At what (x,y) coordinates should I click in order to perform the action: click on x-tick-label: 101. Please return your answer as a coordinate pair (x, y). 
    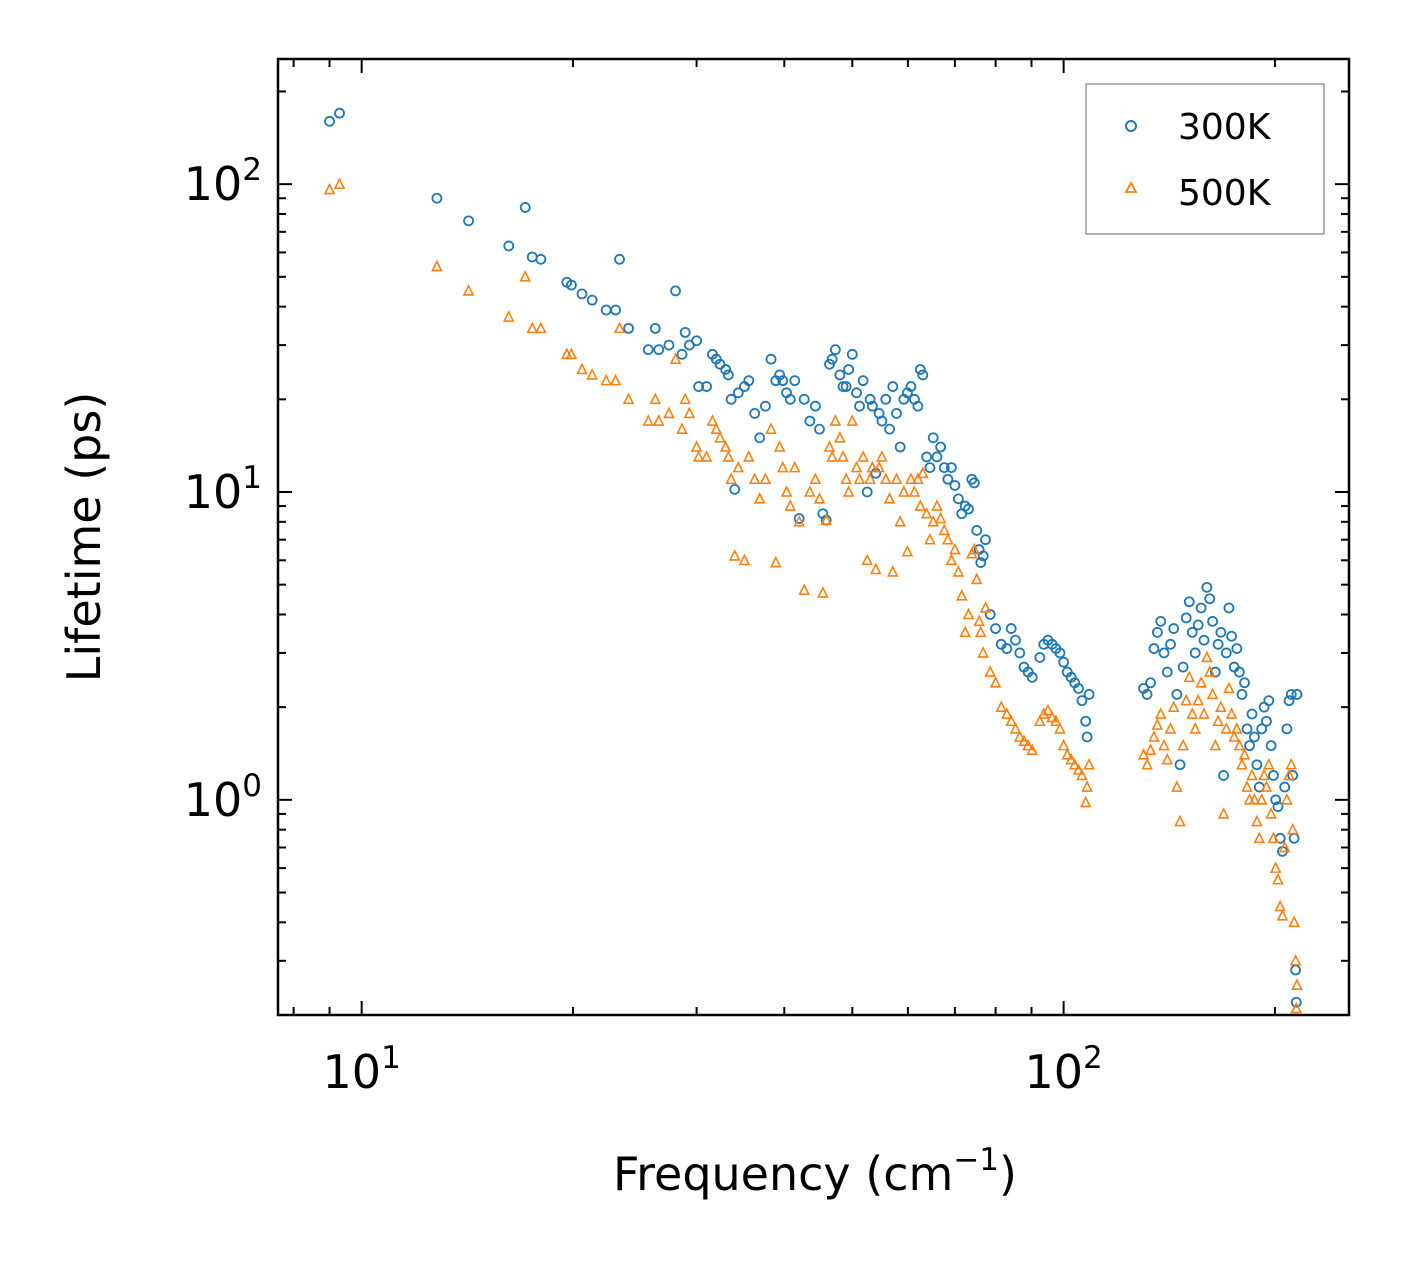
    Looking at the image, I should click on (362, 1069).